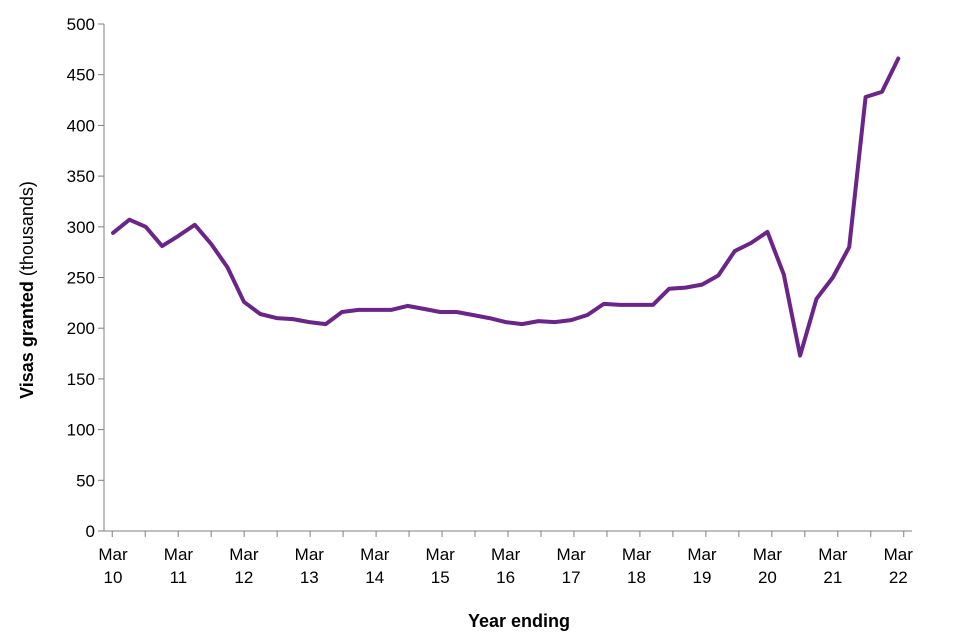  Describe the element at coordinates (832, 577) in the screenshot. I see `x-tick-label-year: 21` at that location.